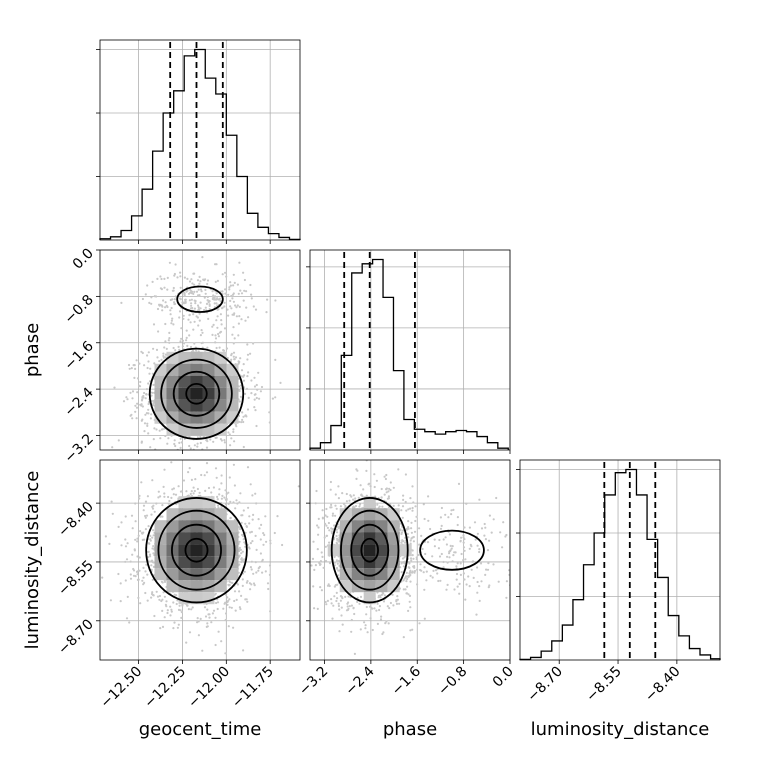 The width and height of the screenshot is (760, 760). Describe the element at coordinates (76, 578) in the screenshot. I see `tick-label-y: −8.55` at that location.